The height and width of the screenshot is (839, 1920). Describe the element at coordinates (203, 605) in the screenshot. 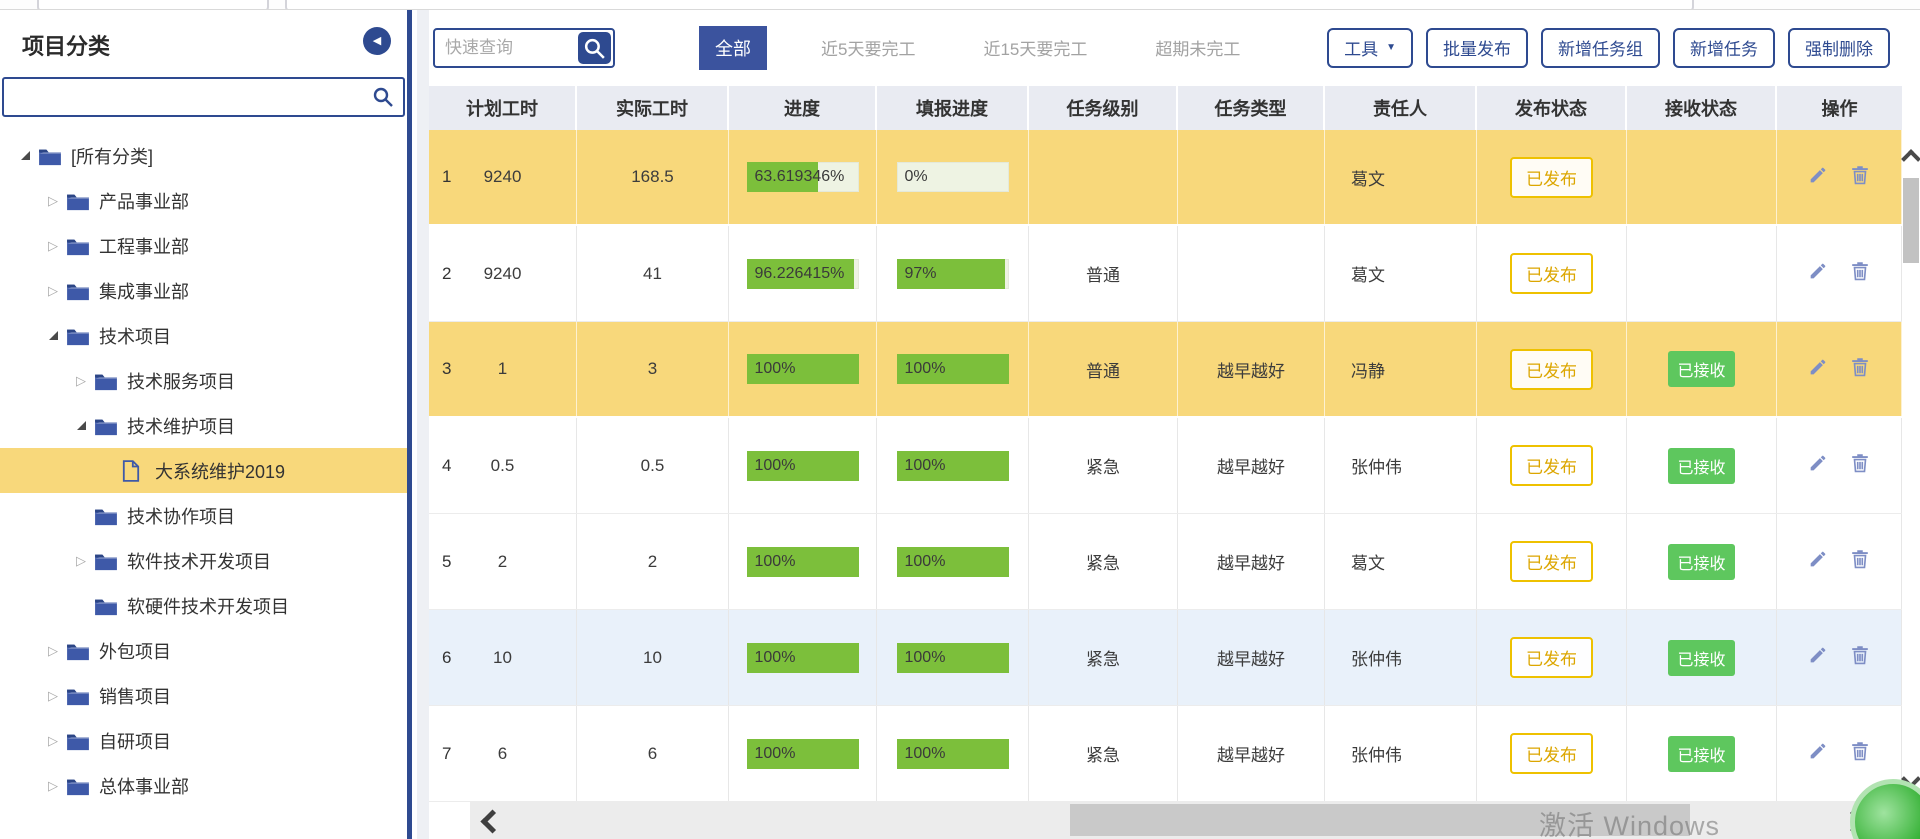

I see `tree-item: 软硬件技术开发项目` at that location.